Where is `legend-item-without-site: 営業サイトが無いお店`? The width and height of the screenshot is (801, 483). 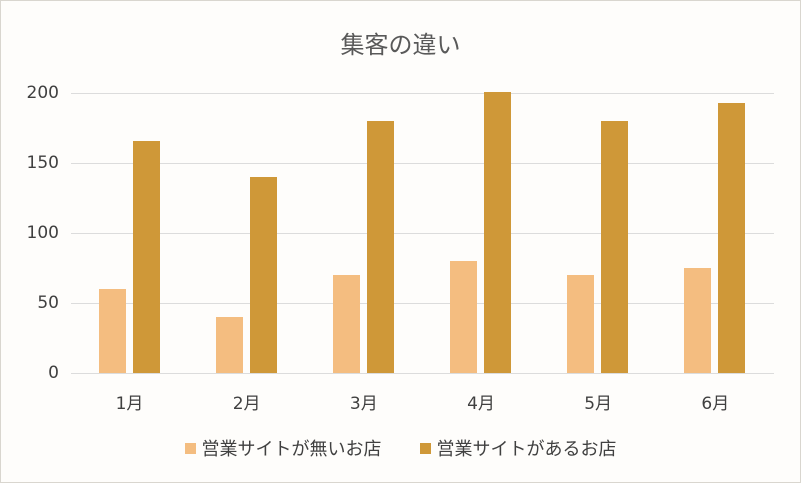
legend-item-without-site: 営業サイトが無いお店 is located at coordinates (283, 448).